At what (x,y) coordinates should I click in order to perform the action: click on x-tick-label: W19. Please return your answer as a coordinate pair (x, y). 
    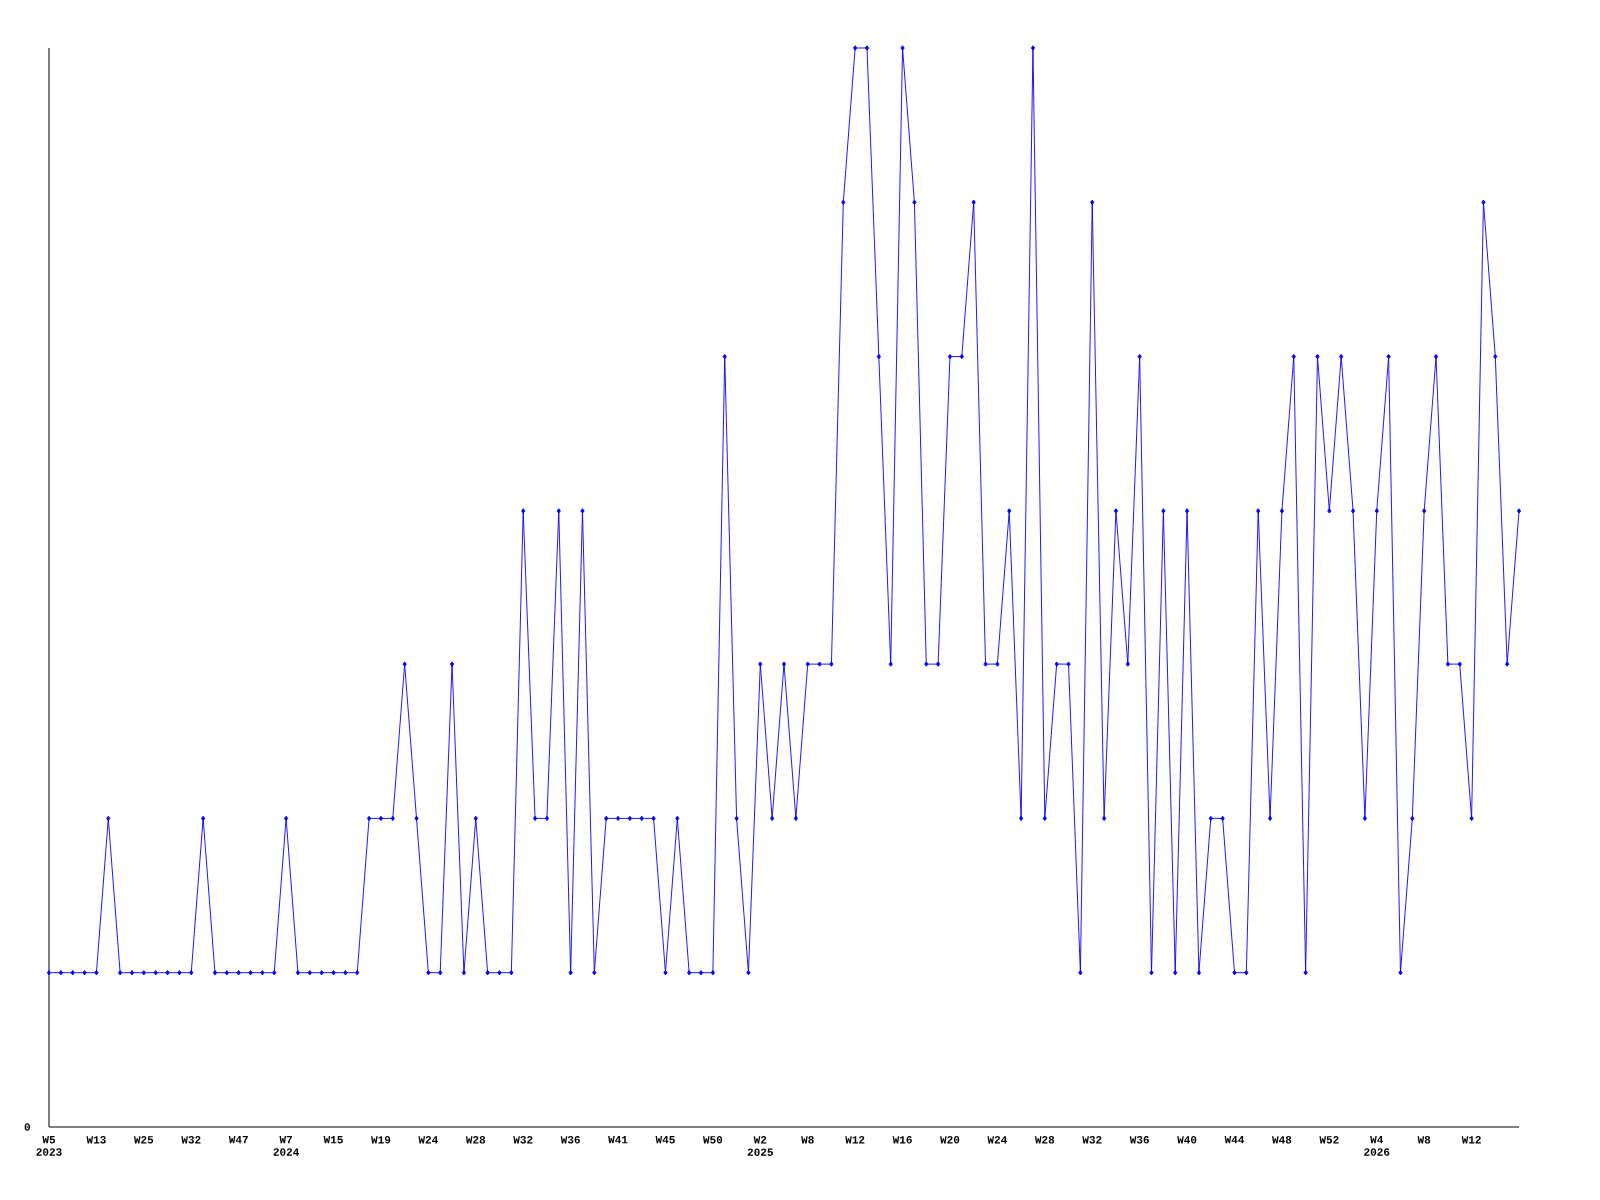
    Looking at the image, I should click on (381, 1140).